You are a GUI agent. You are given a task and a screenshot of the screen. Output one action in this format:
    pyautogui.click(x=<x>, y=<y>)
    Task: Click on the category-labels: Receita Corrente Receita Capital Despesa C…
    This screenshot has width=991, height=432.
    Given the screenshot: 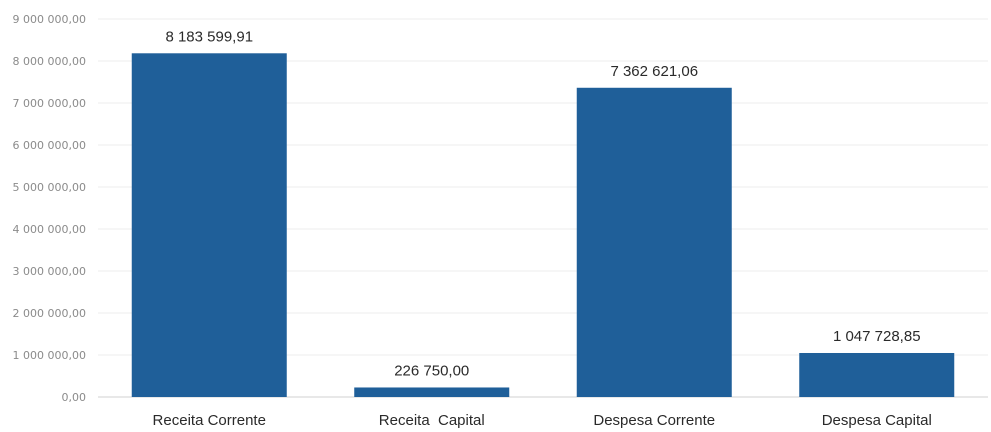 What is the action you would take?
    pyautogui.click(x=542, y=420)
    